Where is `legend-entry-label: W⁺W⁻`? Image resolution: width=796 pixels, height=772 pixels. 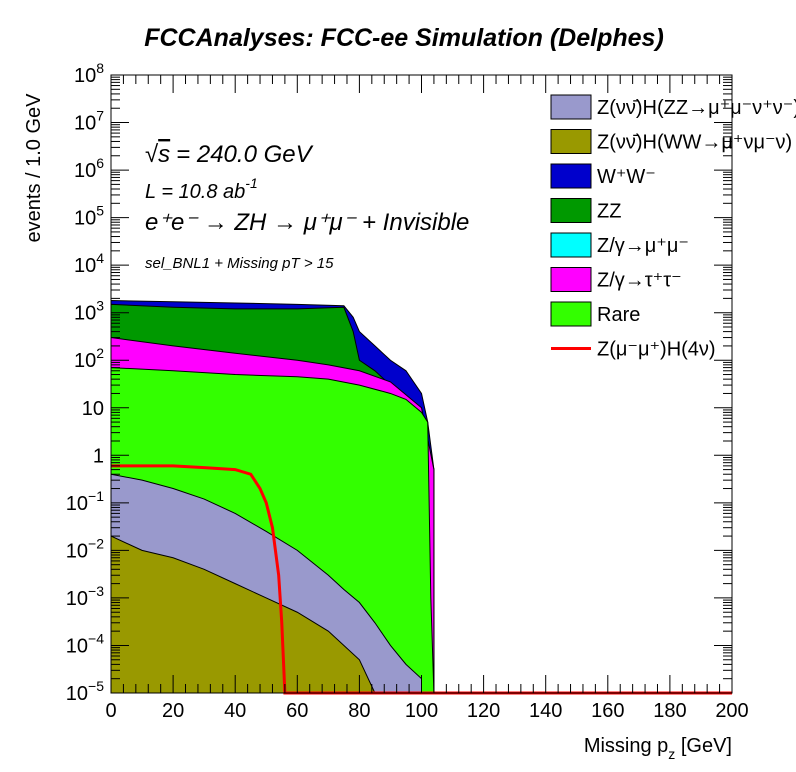 legend-entry-label: W⁺W⁻ is located at coordinates (626, 177).